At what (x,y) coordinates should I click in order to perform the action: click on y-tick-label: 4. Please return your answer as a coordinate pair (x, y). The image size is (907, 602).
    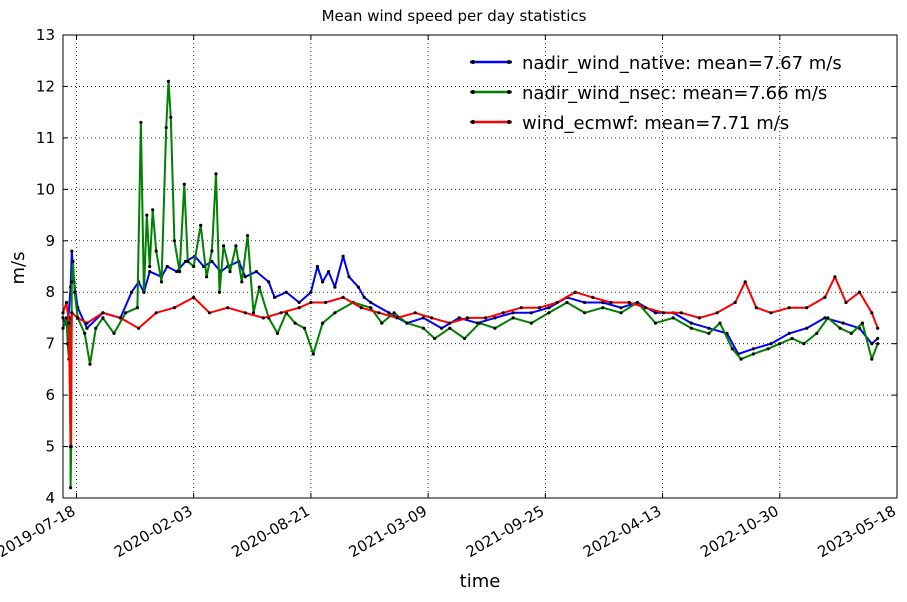
    Looking at the image, I should click on (50, 498).